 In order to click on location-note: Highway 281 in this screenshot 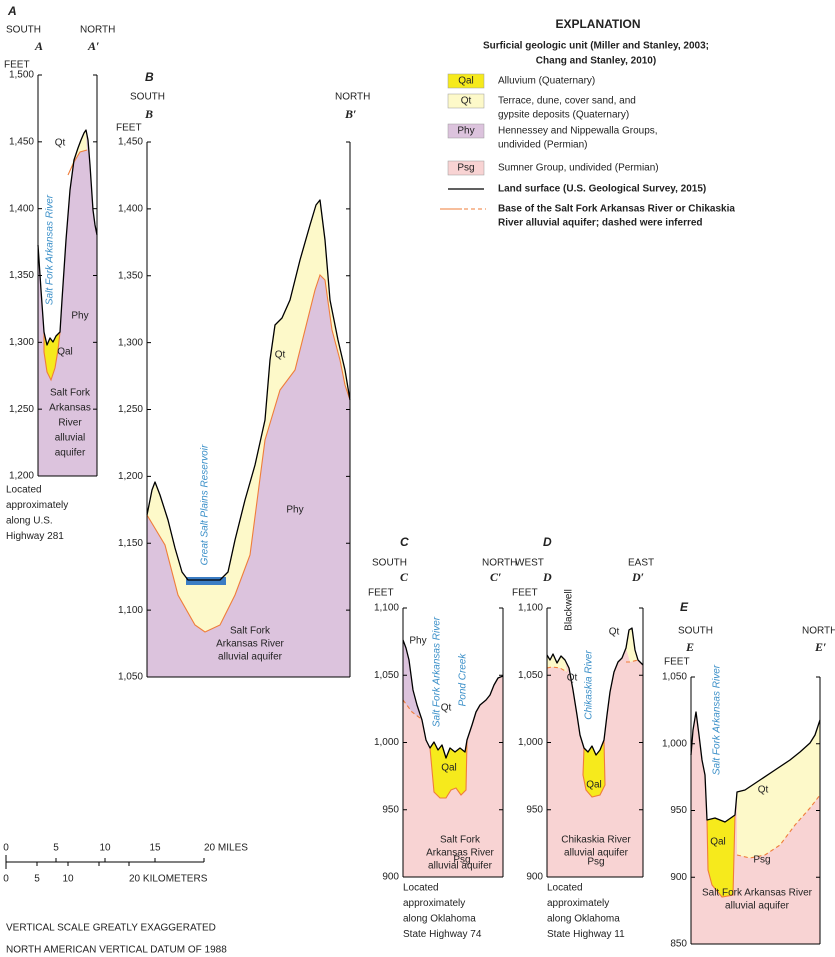, I will do `click(35, 536)`.